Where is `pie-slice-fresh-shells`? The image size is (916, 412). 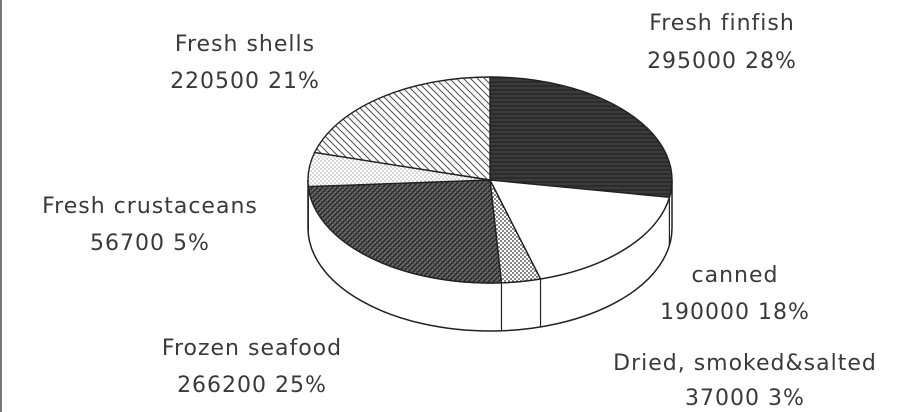 pie-slice-fresh-shells is located at coordinates (402, 128).